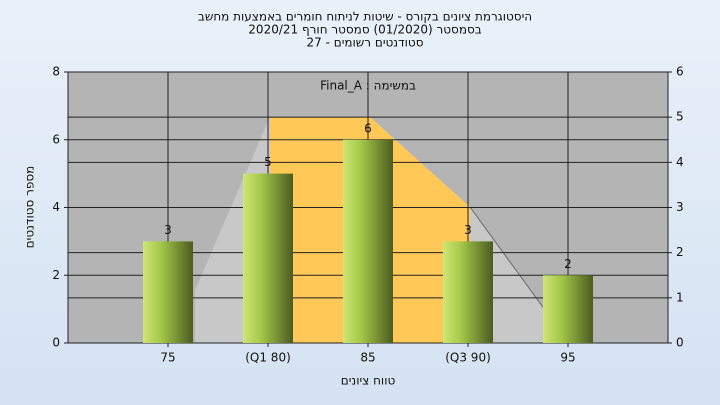  Describe the element at coordinates (56, 72) in the screenshot. I see `y-tick-label: 8` at that location.